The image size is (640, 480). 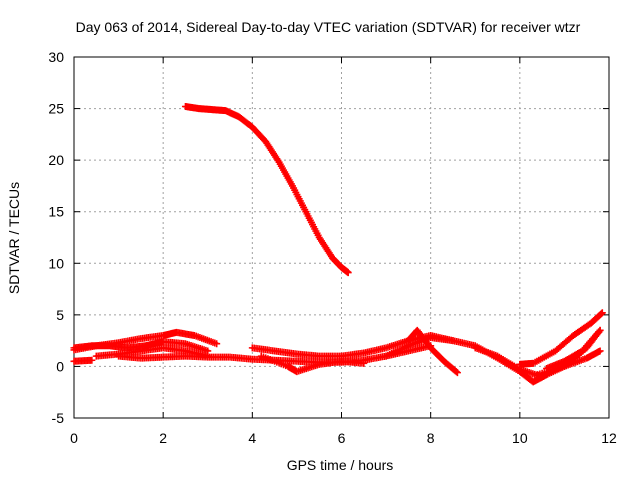 I want to click on series-arc-d, so click(x=83, y=360).